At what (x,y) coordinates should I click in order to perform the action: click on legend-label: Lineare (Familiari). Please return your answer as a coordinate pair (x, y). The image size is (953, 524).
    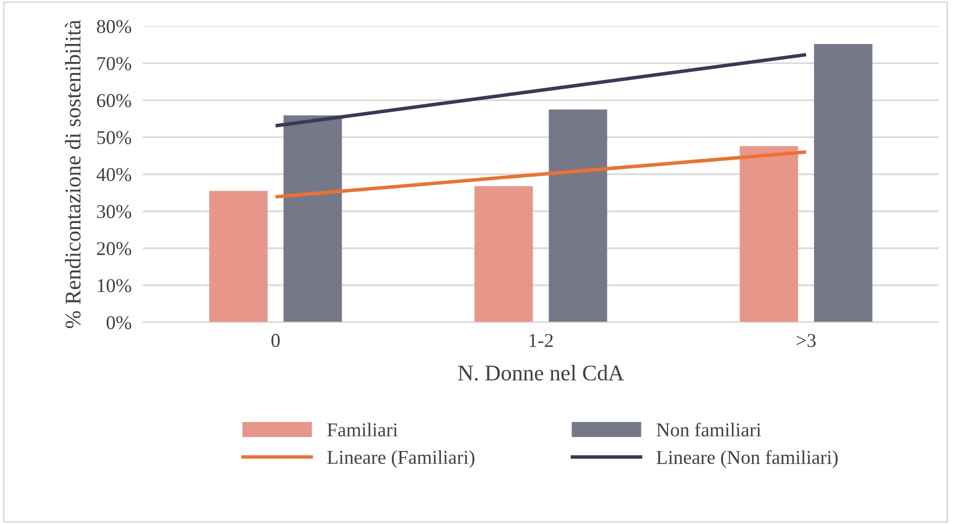
    Looking at the image, I should click on (400, 459).